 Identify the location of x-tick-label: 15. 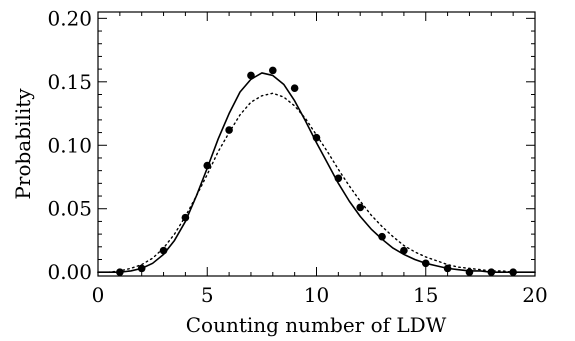
(425, 295).